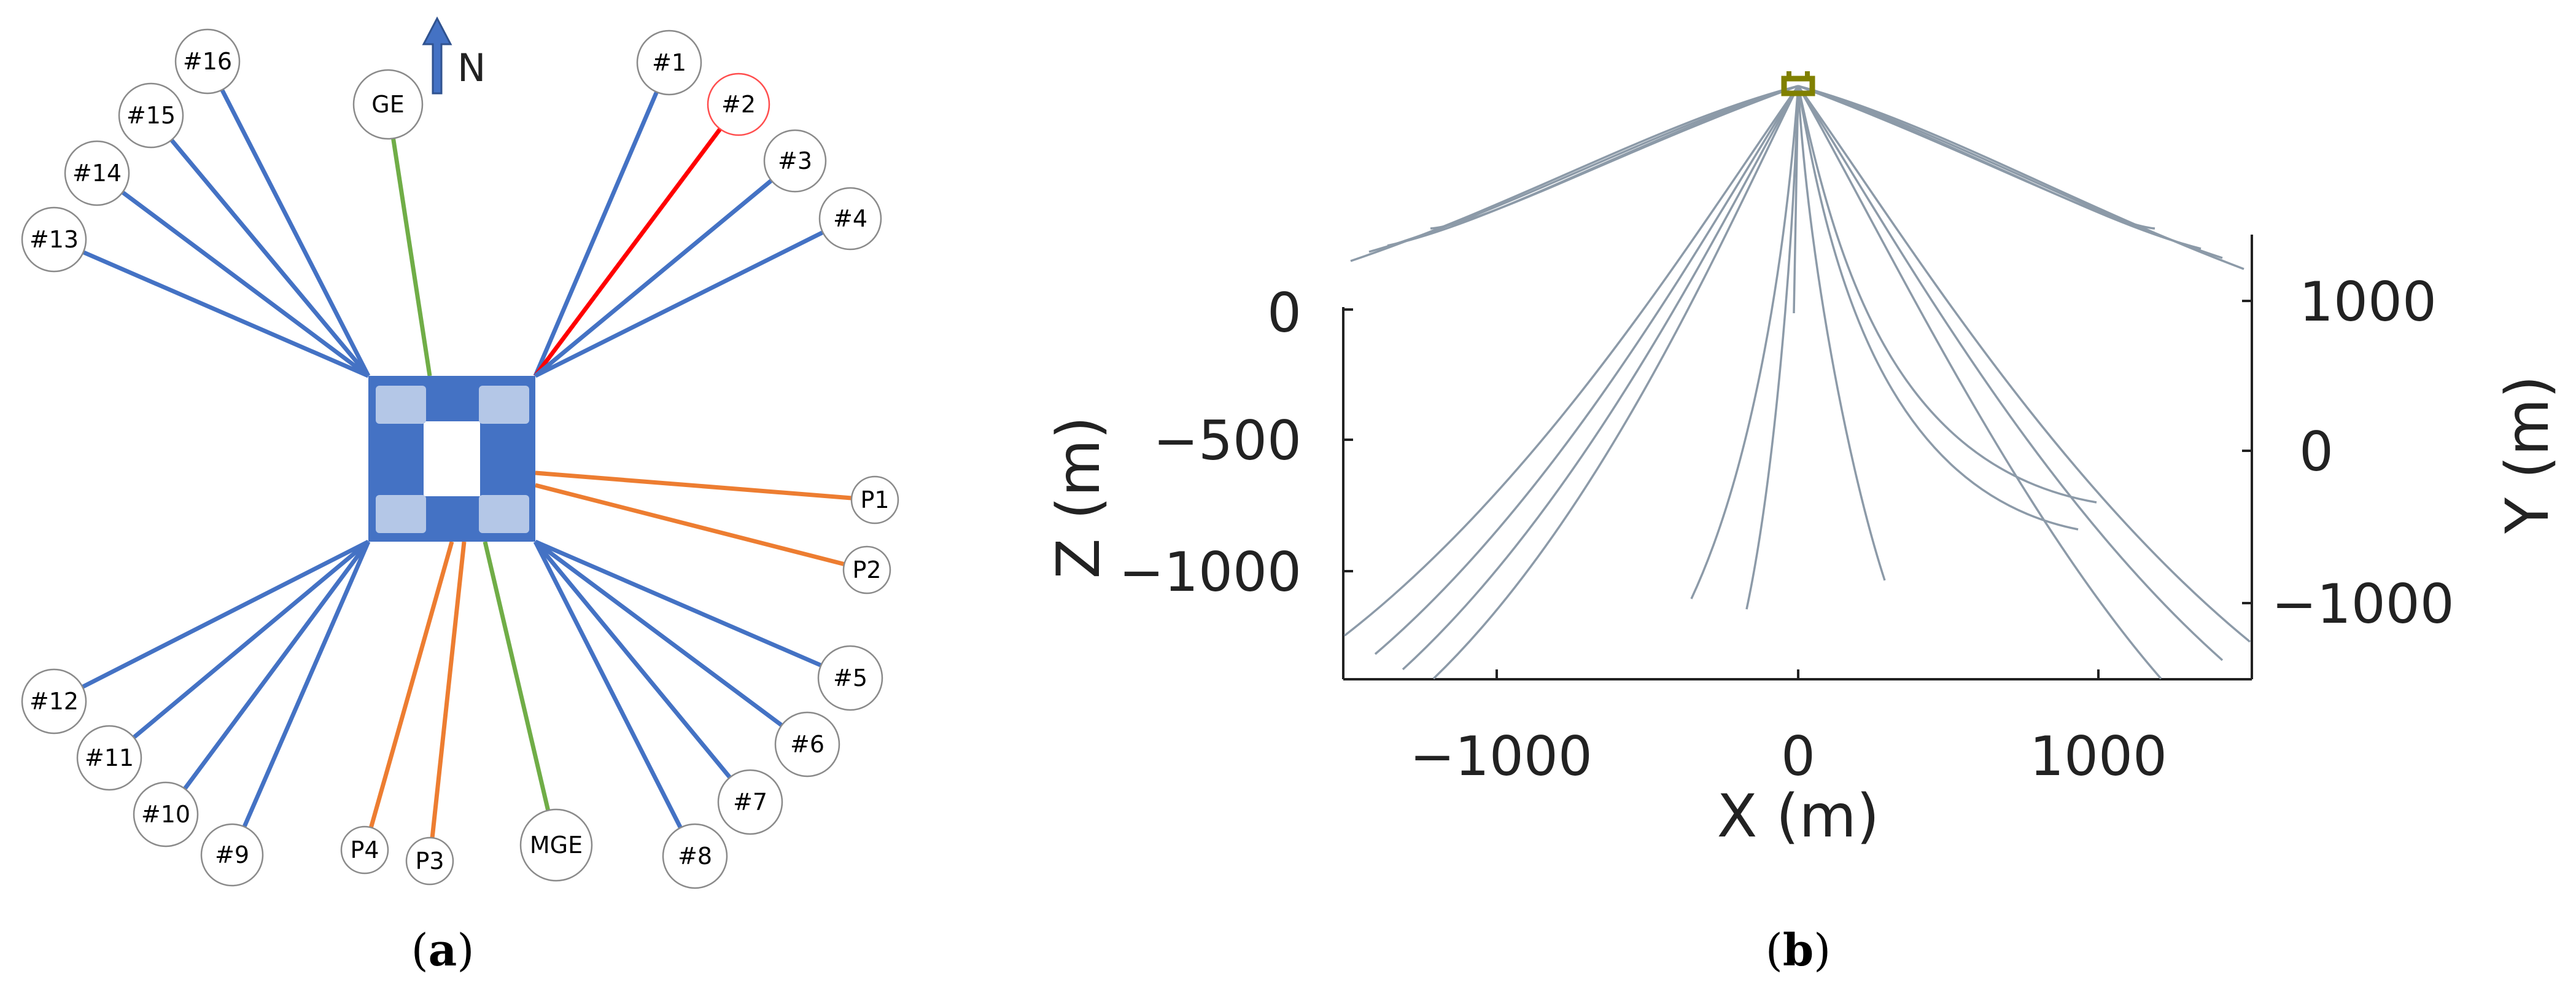  I want to click on panel-b-label: (b), so click(1798, 950).